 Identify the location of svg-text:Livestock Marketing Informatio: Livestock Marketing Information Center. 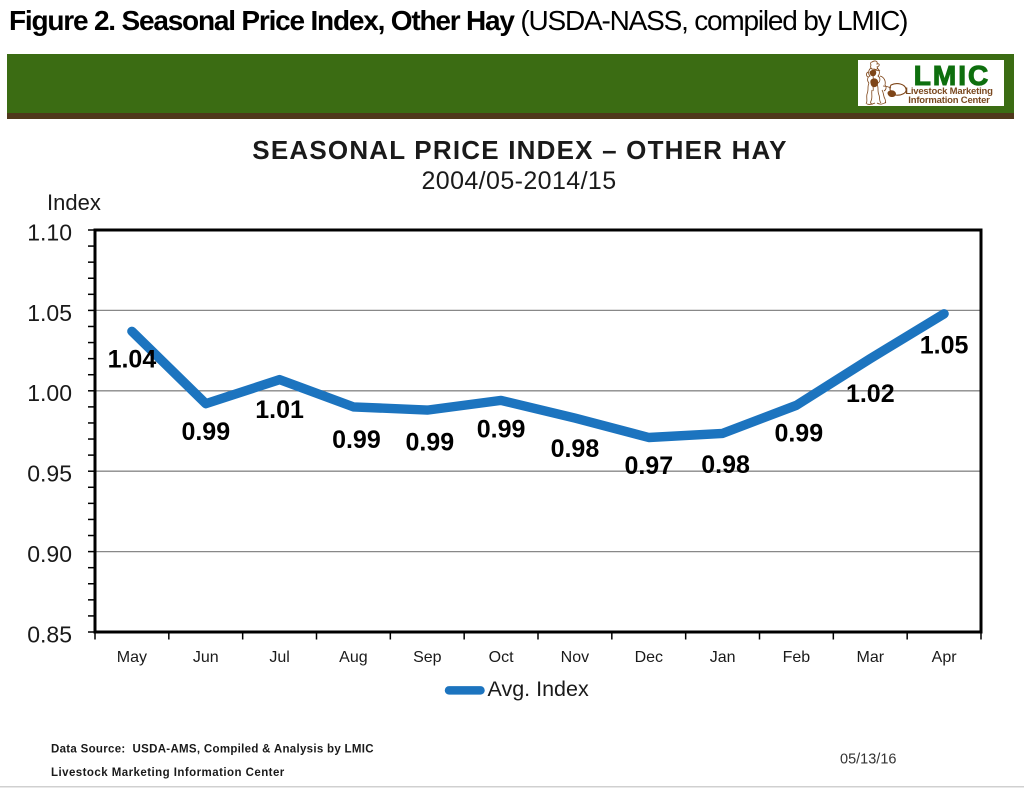
(168, 773).